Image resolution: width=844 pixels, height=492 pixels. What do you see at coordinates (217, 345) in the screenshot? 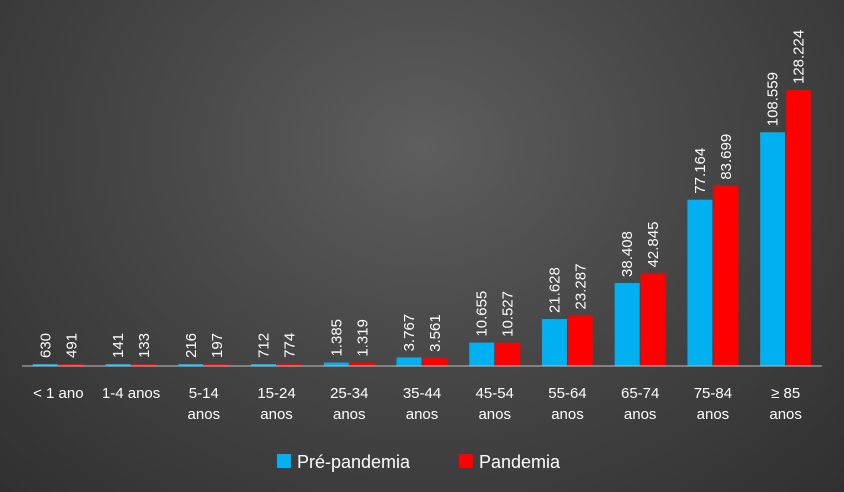
I see `data-label-pandemia-2: 197` at bounding box center [217, 345].